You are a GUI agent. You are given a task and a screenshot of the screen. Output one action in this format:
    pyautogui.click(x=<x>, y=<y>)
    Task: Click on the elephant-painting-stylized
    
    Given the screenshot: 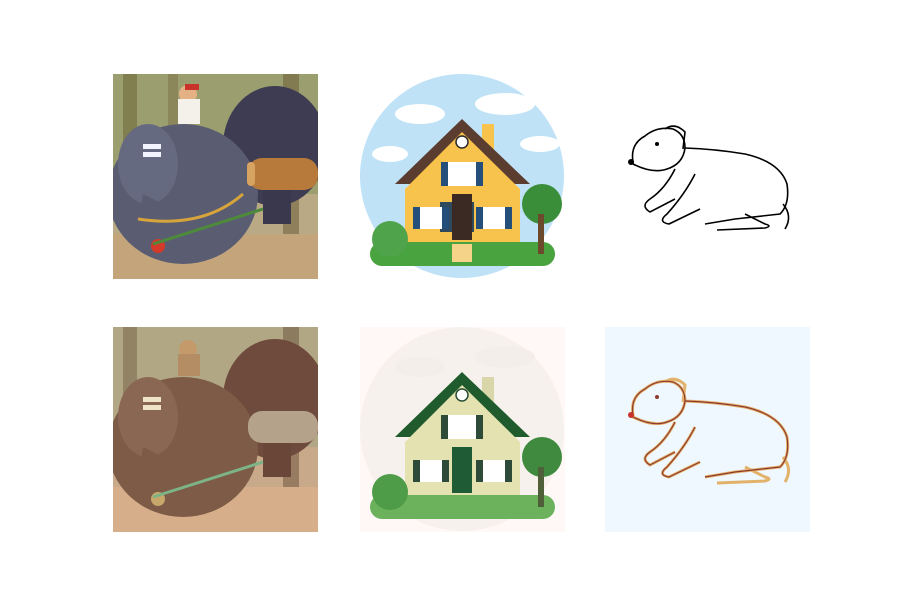 What is the action you would take?
    pyautogui.click(x=215, y=429)
    